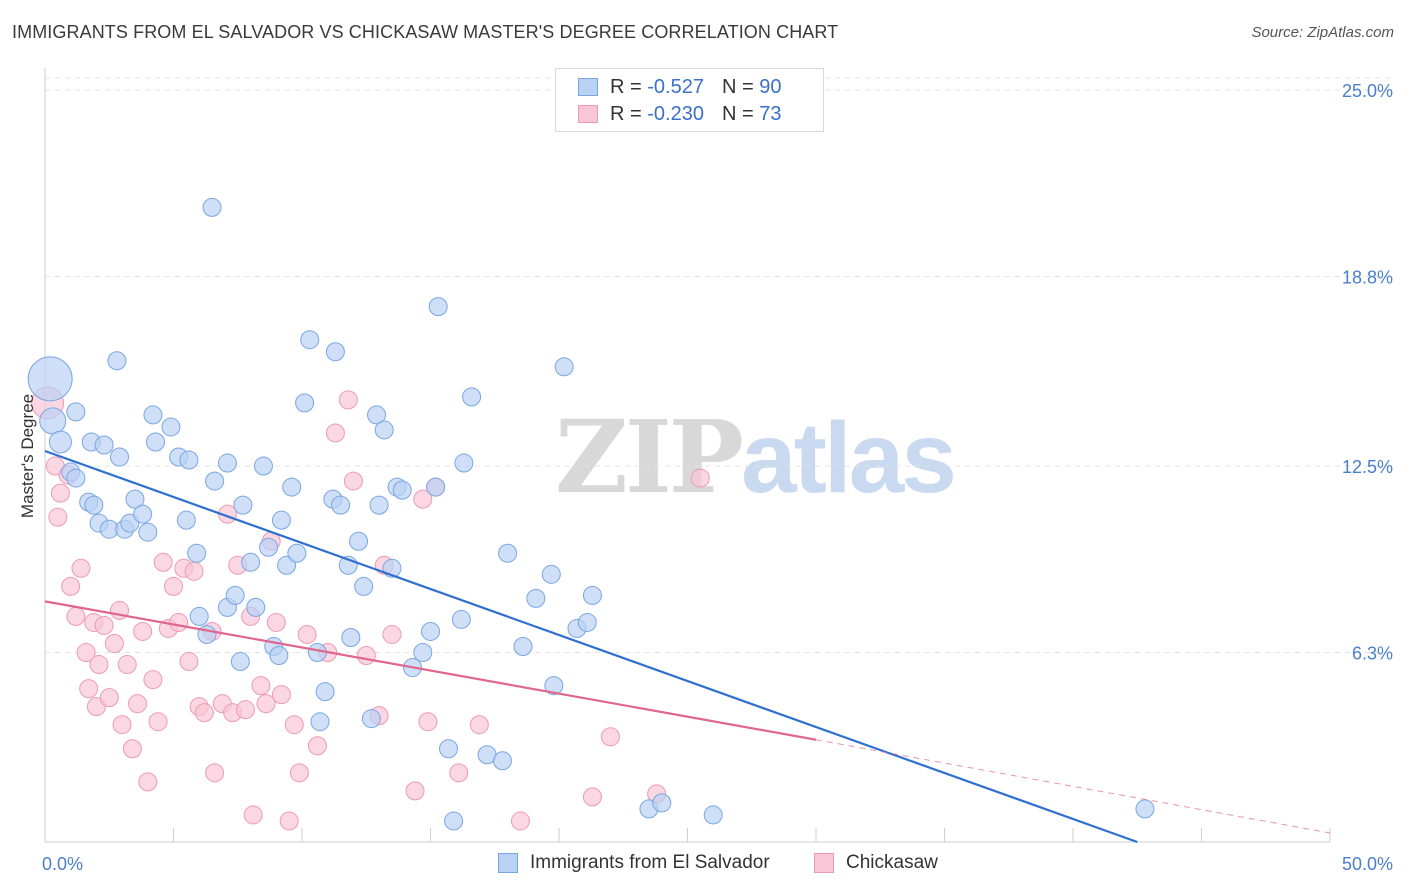 The image size is (1406, 892). What do you see at coordinates (1367, 91) in the screenshot?
I see `y-tick-label: 25.0%` at bounding box center [1367, 91].